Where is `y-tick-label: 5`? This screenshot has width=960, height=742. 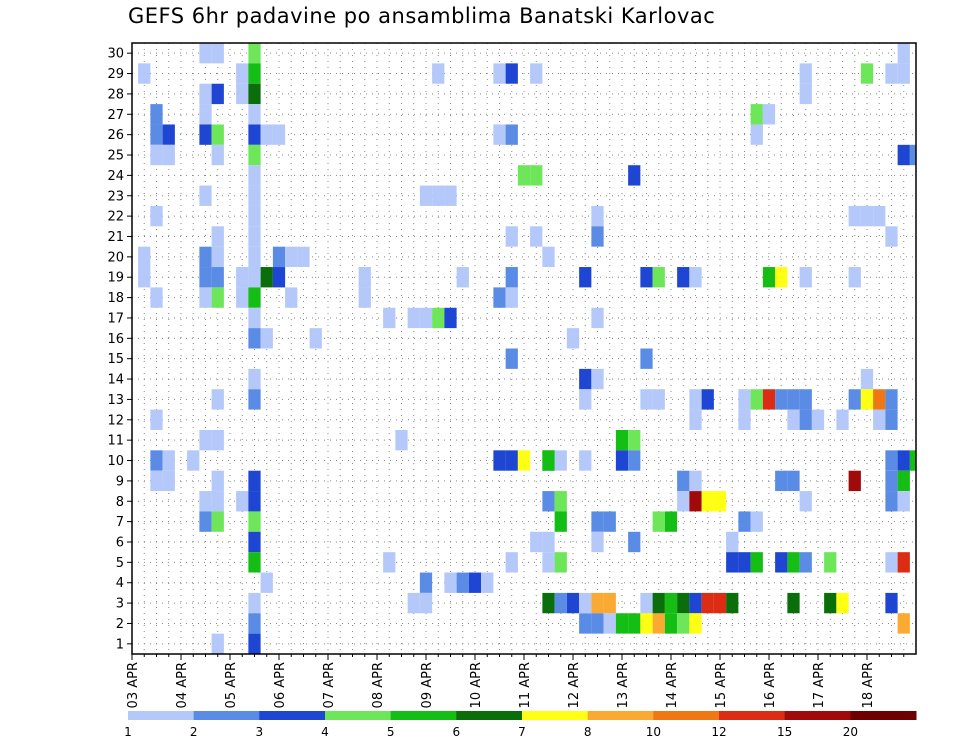
y-tick-label: 5 is located at coordinates (120, 563).